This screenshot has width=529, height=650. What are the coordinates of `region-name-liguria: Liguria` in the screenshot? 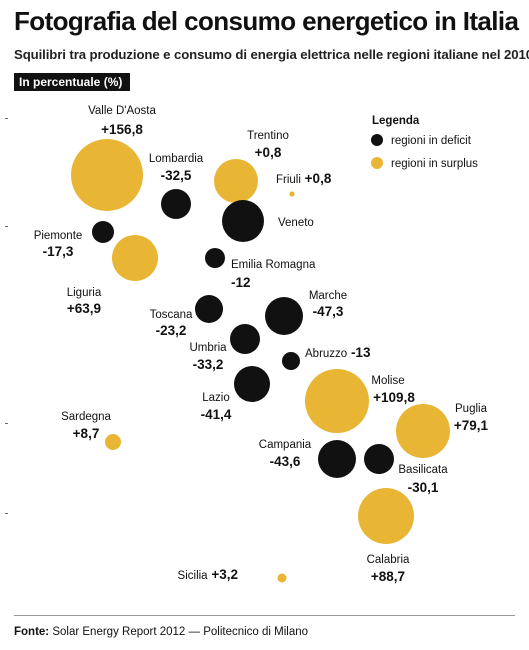 It's located at (84, 293).